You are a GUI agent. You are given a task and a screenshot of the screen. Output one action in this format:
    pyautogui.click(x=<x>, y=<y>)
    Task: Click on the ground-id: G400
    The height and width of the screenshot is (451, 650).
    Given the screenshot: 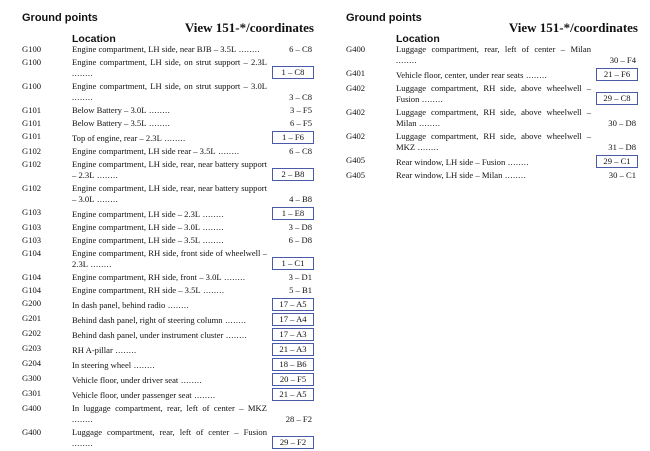 What is the action you would take?
    pyautogui.click(x=356, y=49)
    